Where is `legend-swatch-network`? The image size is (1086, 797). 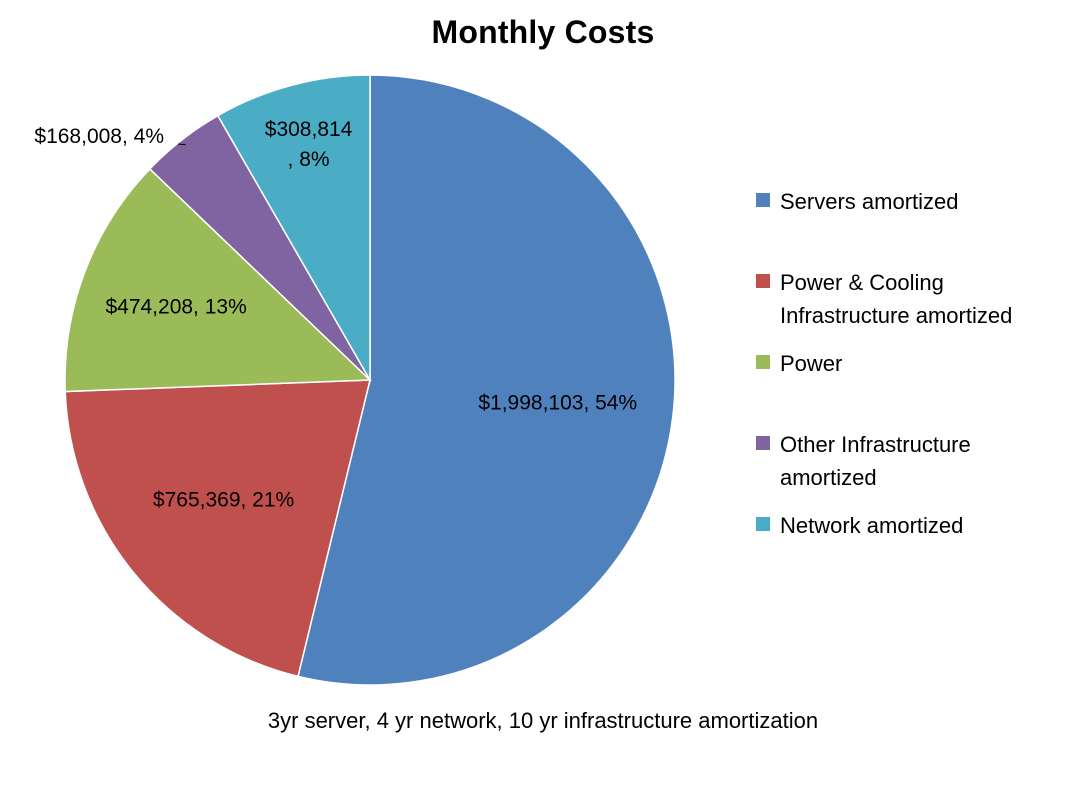 legend-swatch-network is located at coordinates (763, 524).